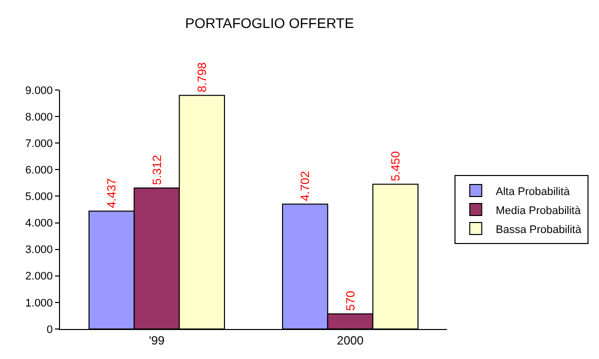 The height and width of the screenshot is (359, 599). Describe the element at coordinates (49, 330) in the screenshot. I see `y-tick-label: 0` at that location.